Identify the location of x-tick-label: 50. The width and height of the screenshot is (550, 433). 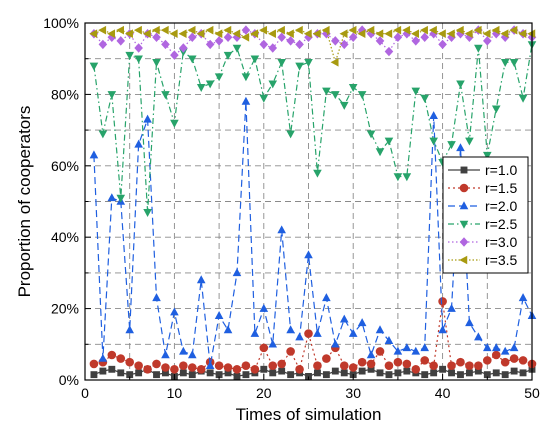
(532, 393).